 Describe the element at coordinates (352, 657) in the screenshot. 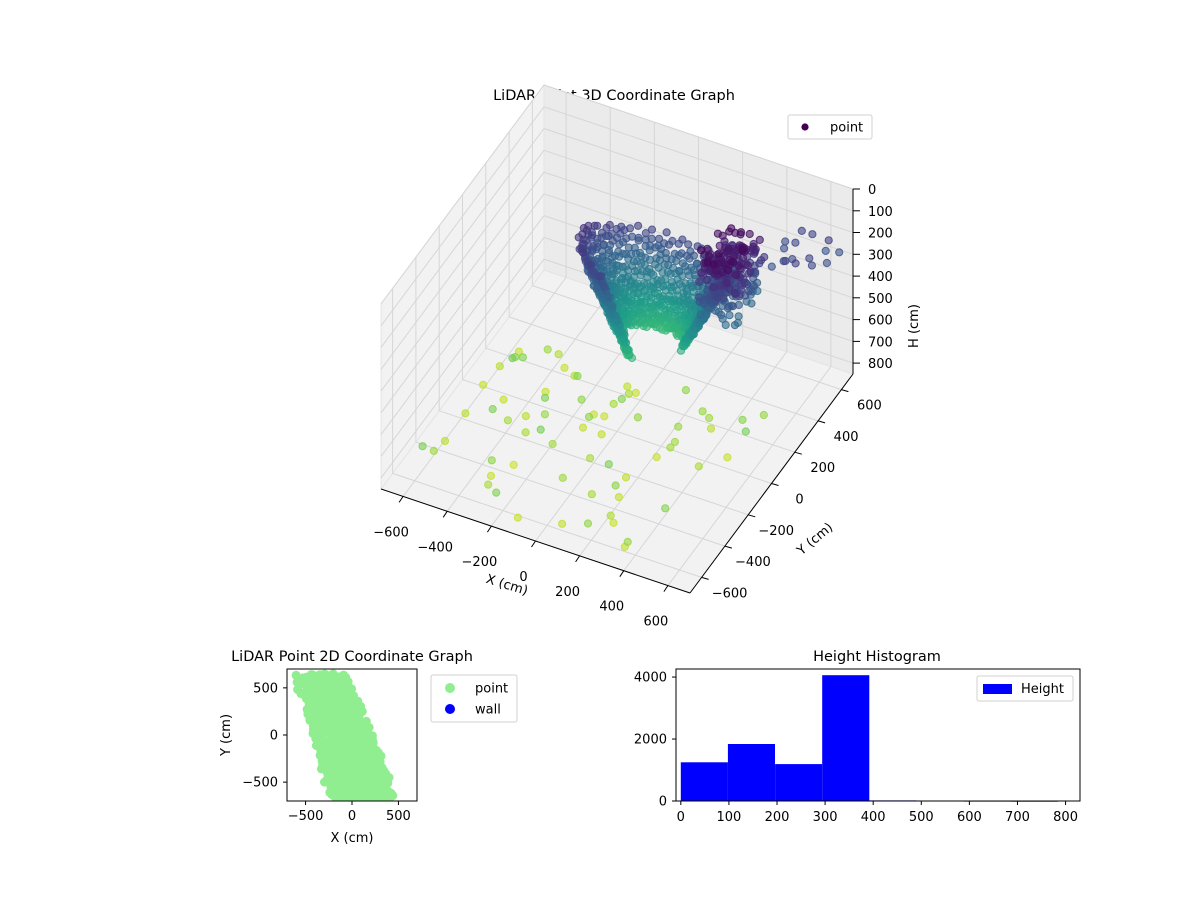

I see `chart-2d-title: LiDAR Point 2D Coordinate Graph` at that location.